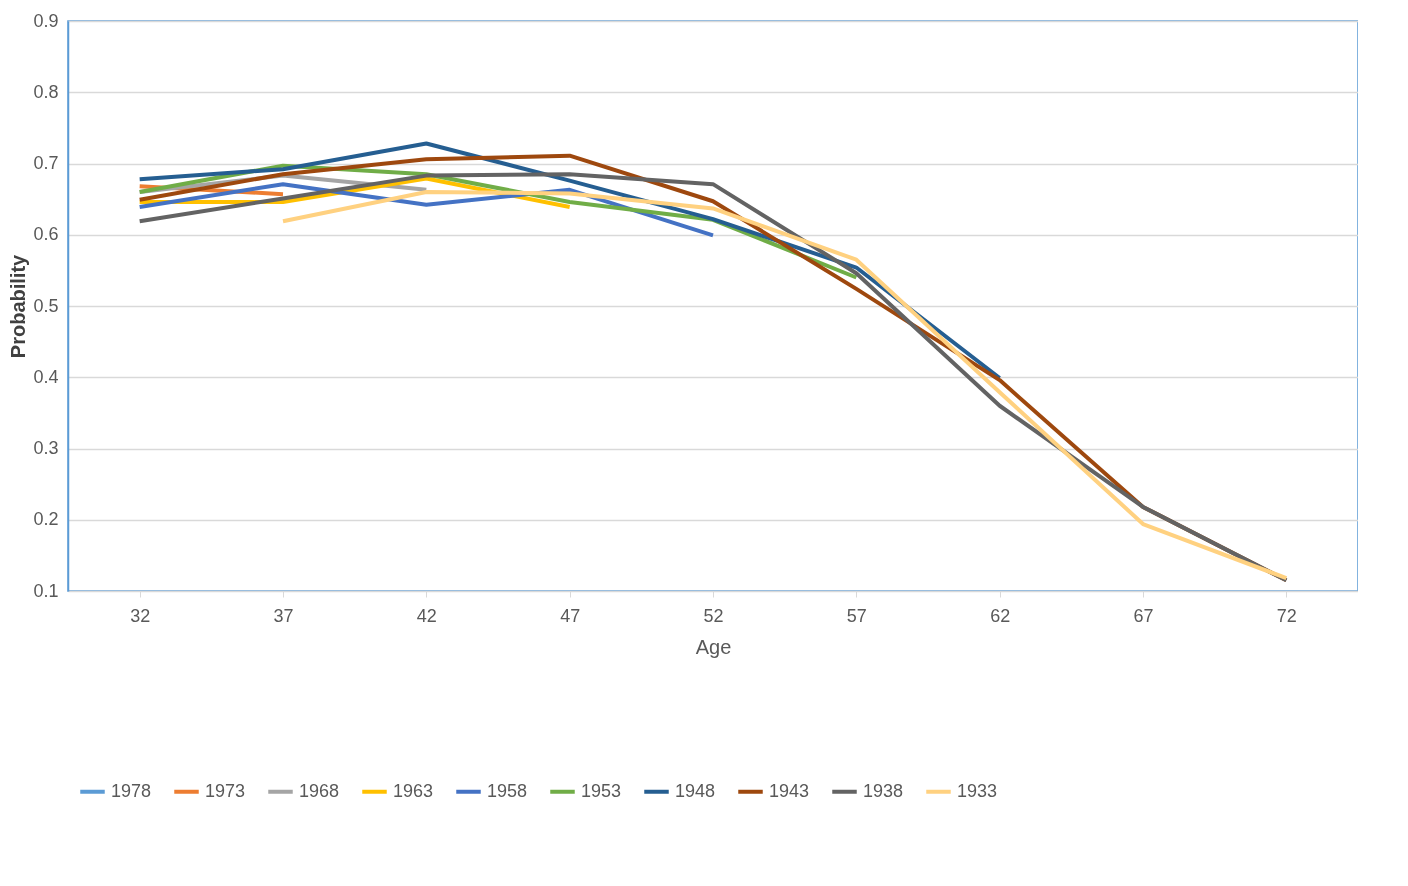  Describe the element at coordinates (507, 790) in the screenshot. I see `legend-label: 1958` at that location.